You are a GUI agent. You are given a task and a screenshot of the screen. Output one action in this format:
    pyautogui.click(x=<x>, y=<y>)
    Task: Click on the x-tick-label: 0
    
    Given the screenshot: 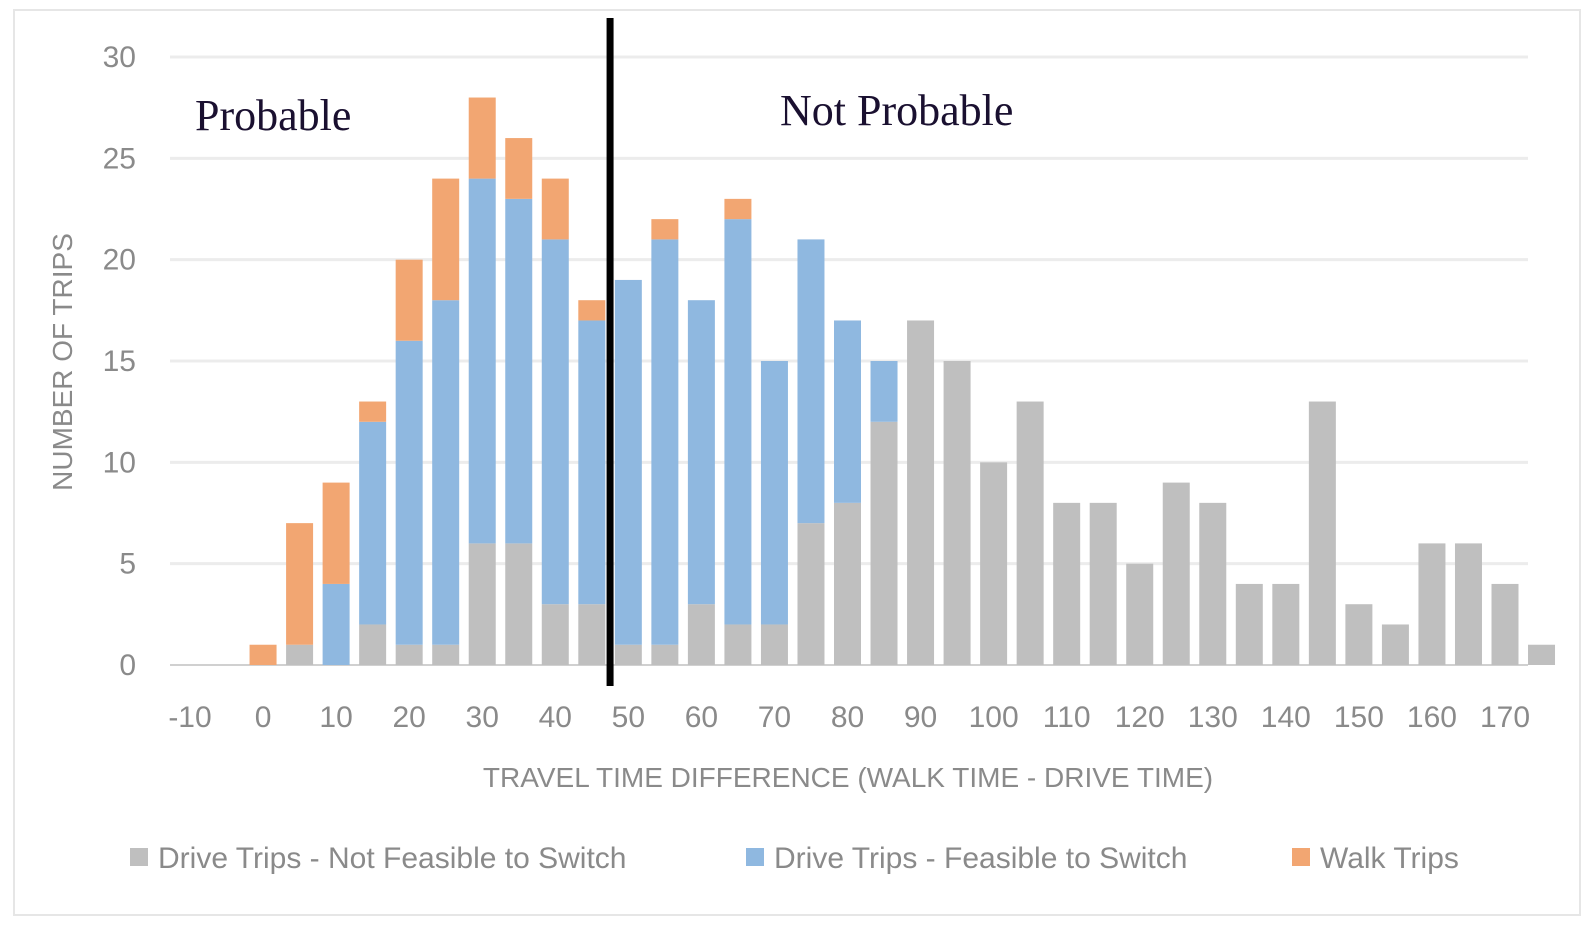 What is the action you would take?
    pyautogui.click(x=263, y=717)
    